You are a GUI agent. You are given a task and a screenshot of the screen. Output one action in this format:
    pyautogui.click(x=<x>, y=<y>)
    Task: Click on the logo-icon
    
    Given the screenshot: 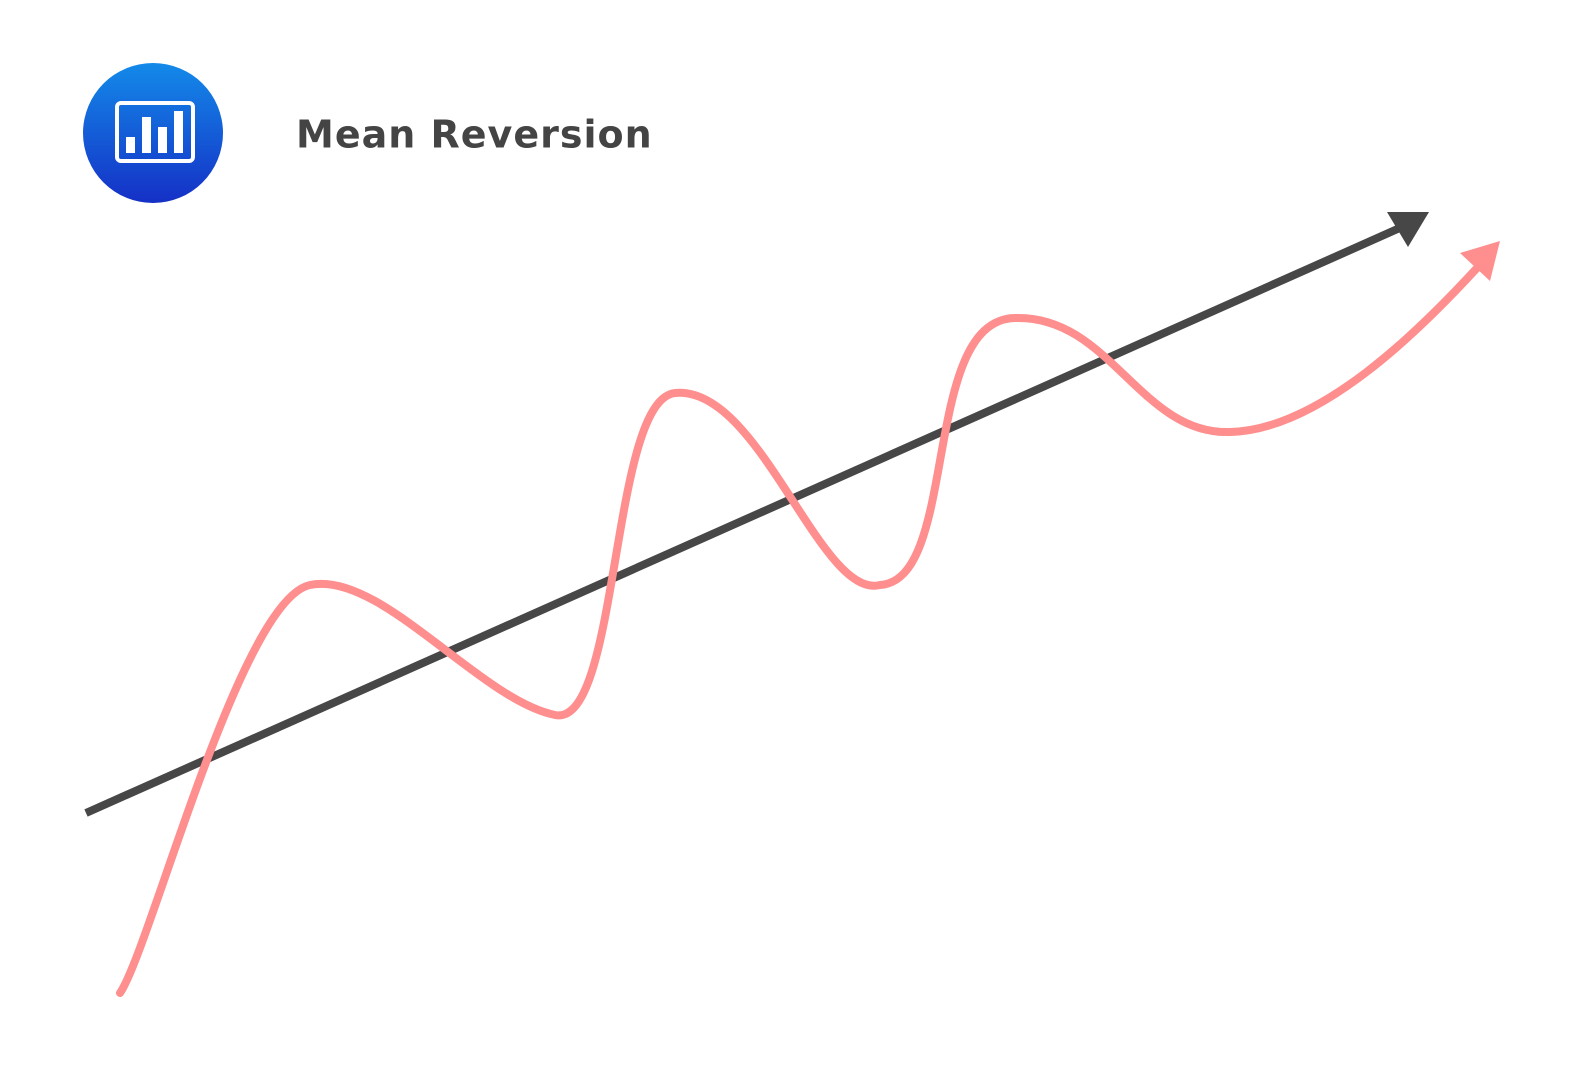 What is the action you would take?
    pyautogui.click(x=153, y=133)
    